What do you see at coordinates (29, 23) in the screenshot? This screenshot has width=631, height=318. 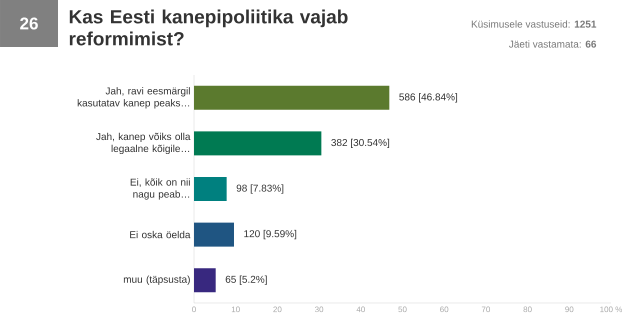 I see `text: 26` at bounding box center [29, 23].